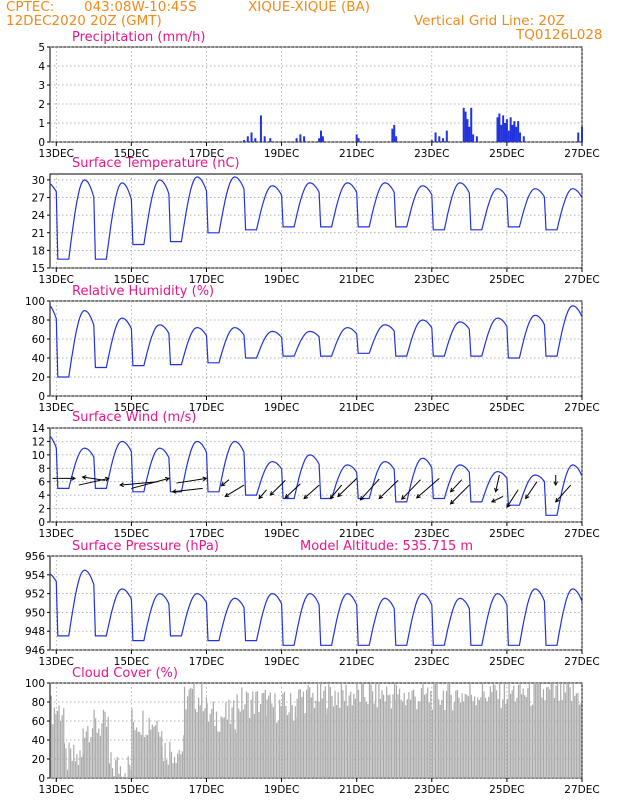 Image resolution: width=618 pixels, height=800 pixels. Describe the element at coordinates (41, 124) in the screenshot. I see `y-tick-label: 1` at that location.